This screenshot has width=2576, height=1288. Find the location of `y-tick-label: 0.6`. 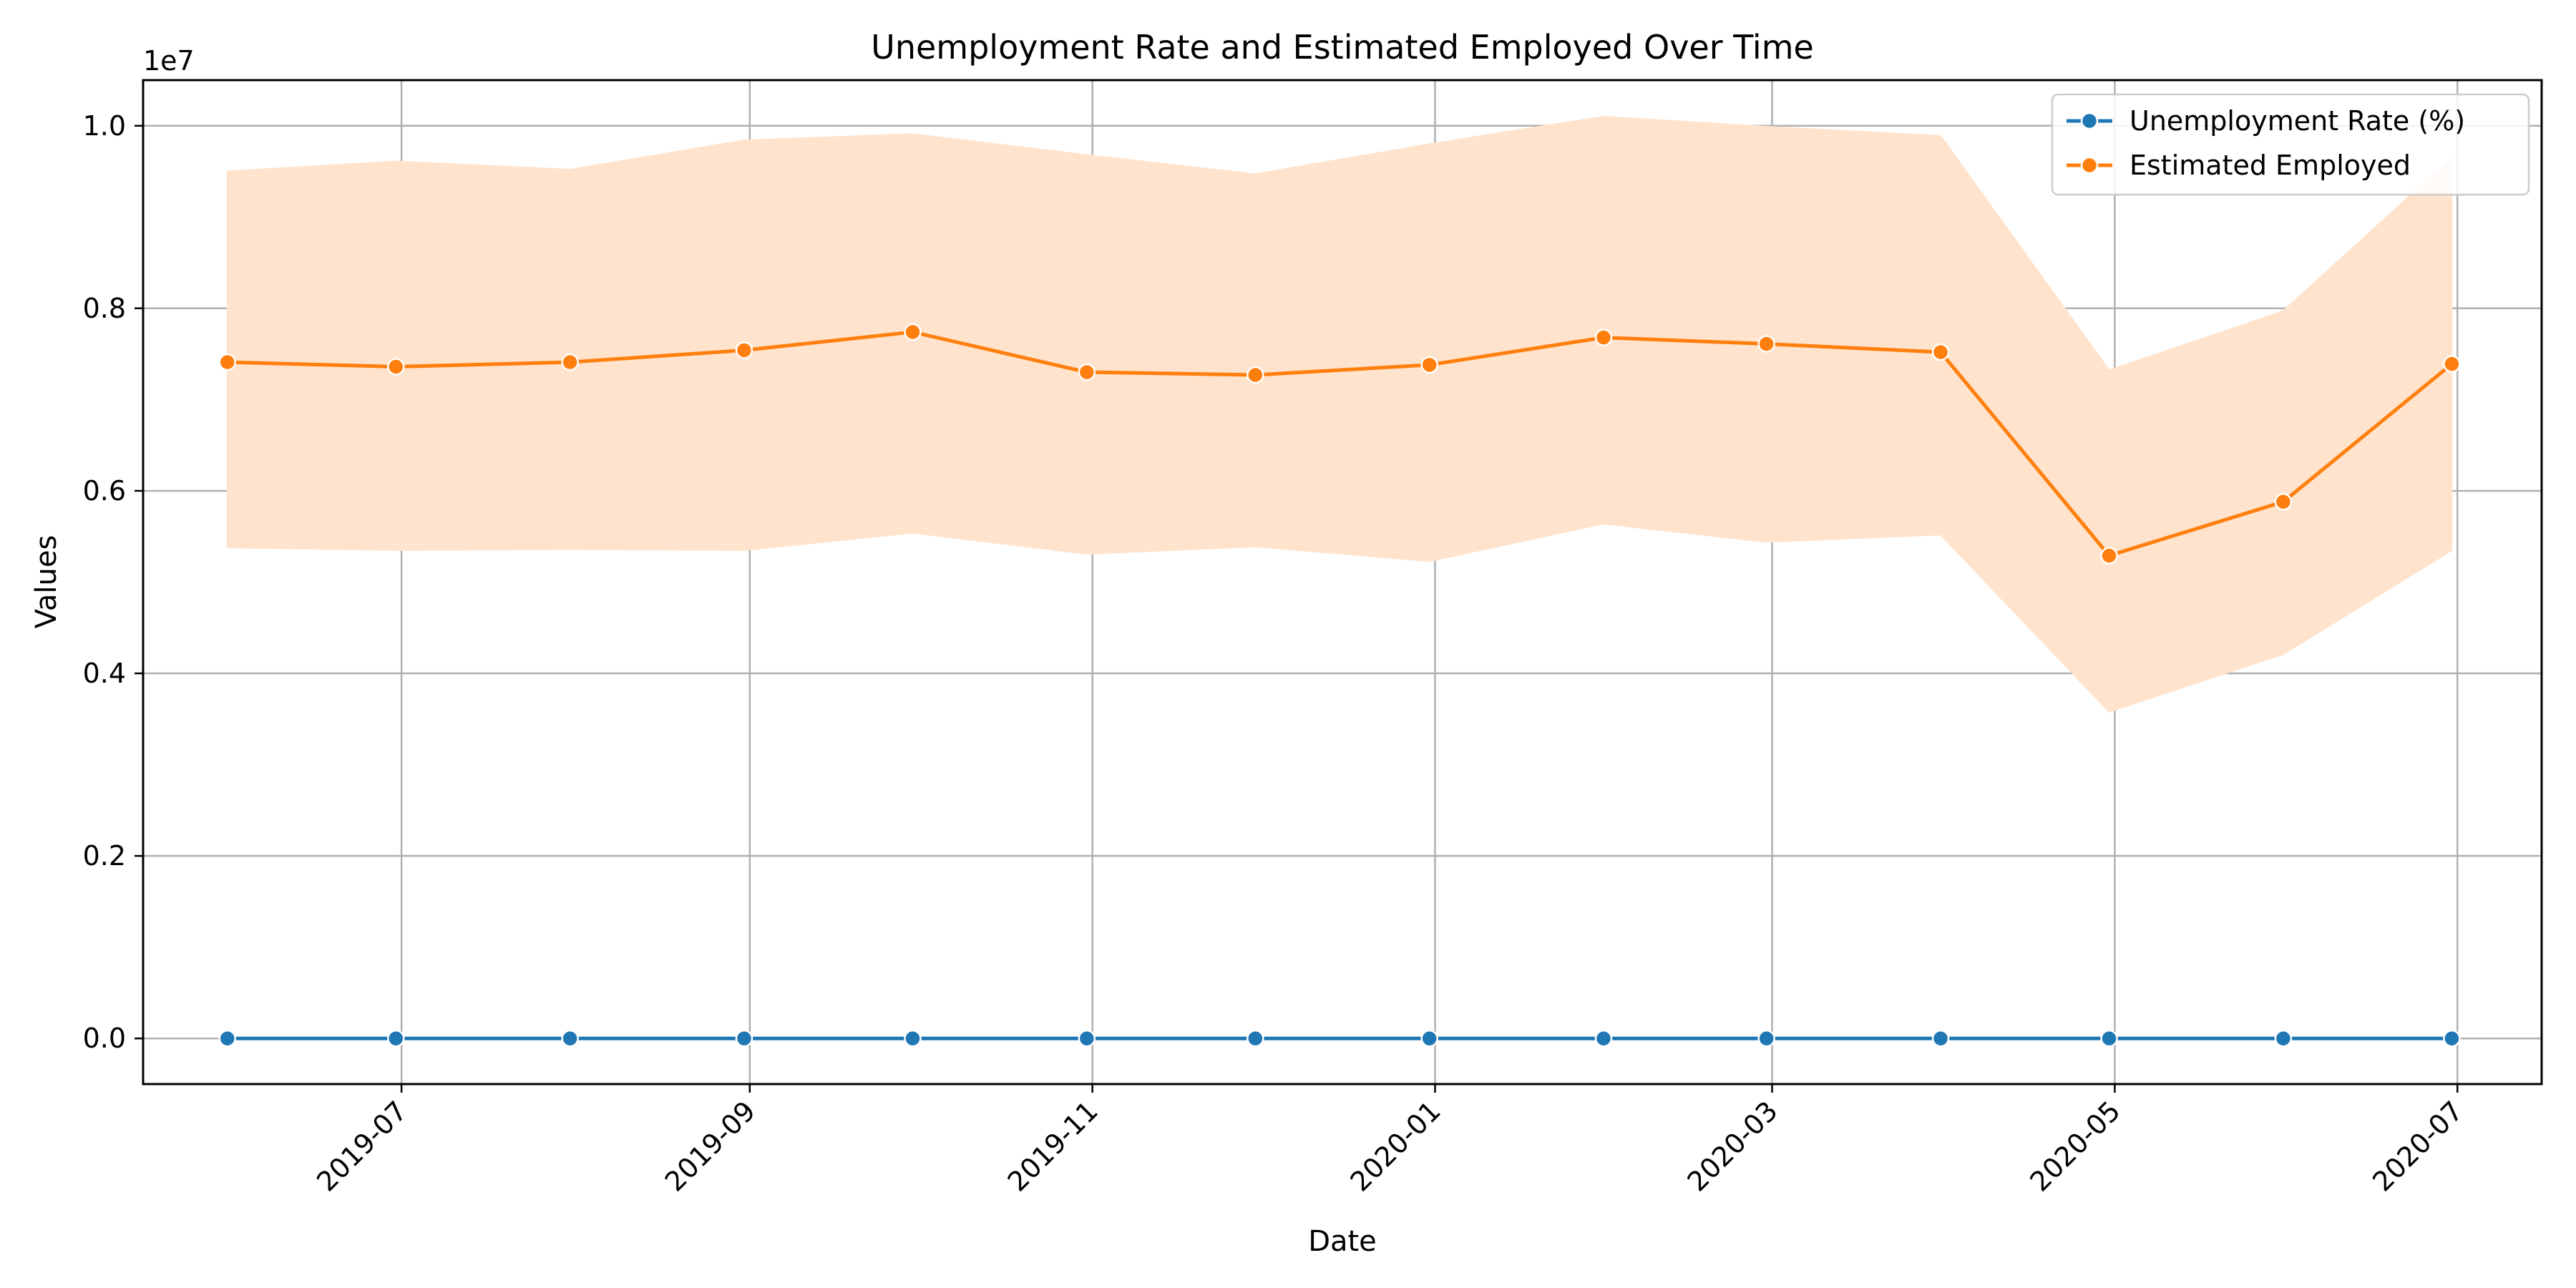

y-tick-label: 0.6 is located at coordinates (104, 491).